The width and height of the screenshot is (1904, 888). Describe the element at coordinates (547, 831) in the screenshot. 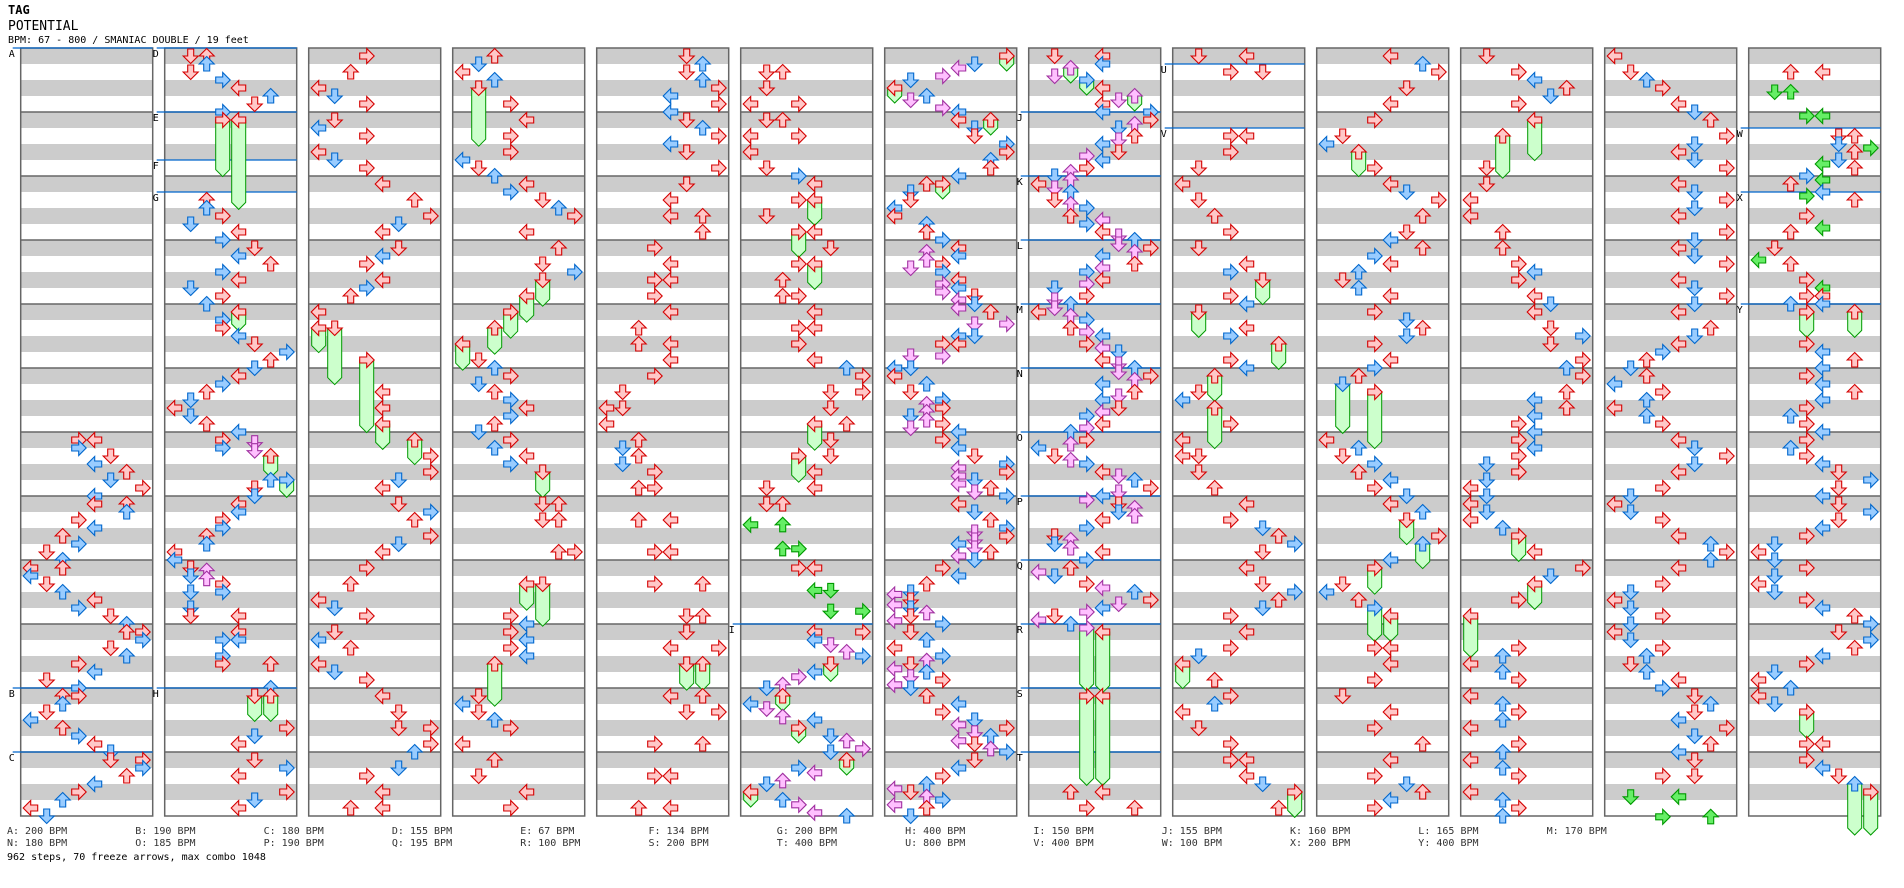

I see `bpm-legend-entry: E: 67 BPM` at that location.